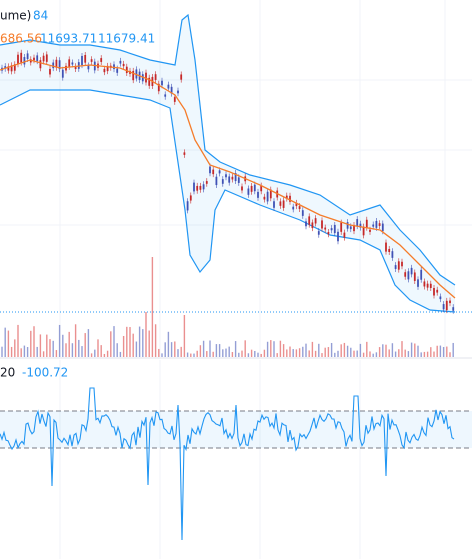 The height and width of the screenshot is (559, 472). Describe the element at coordinates (40, 16) in the screenshot. I see `volume-value: 84` at that location.